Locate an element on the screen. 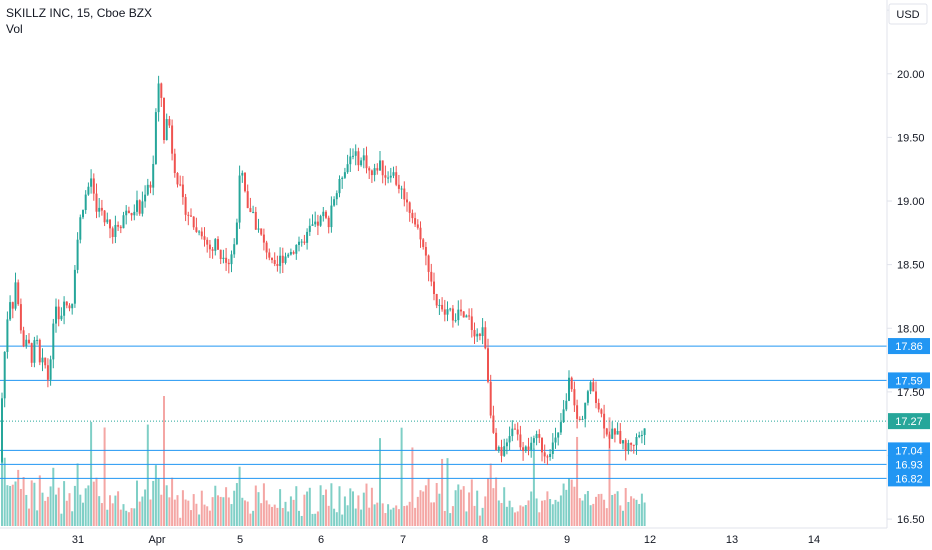 The height and width of the screenshot is (550, 932). time-tick-label: 31 is located at coordinates (78, 540).